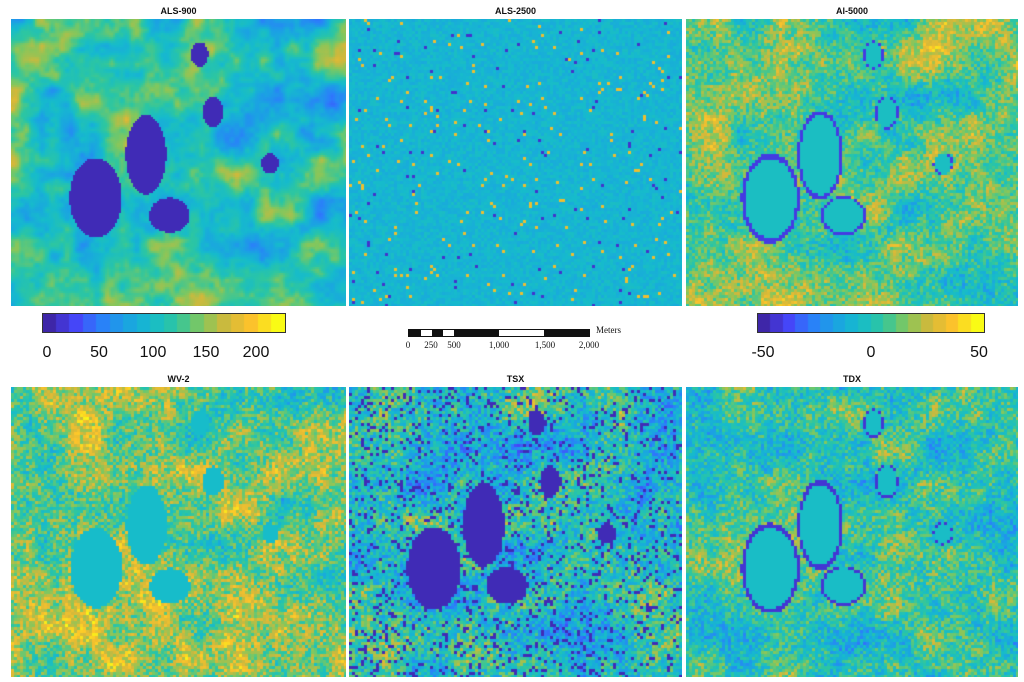  What do you see at coordinates (852, 11) in the screenshot?
I see `panel-title: Al-5000` at bounding box center [852, 11].